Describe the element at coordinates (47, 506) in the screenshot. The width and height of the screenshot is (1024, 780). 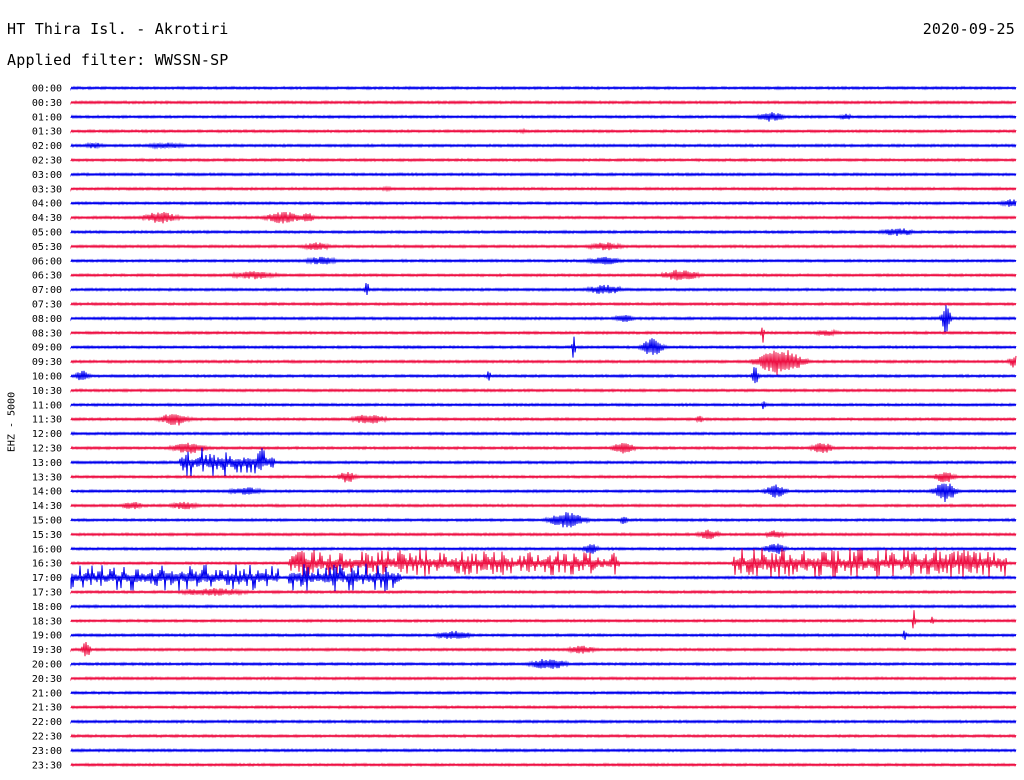
I see `time-tick-label: 14:30` at that location.